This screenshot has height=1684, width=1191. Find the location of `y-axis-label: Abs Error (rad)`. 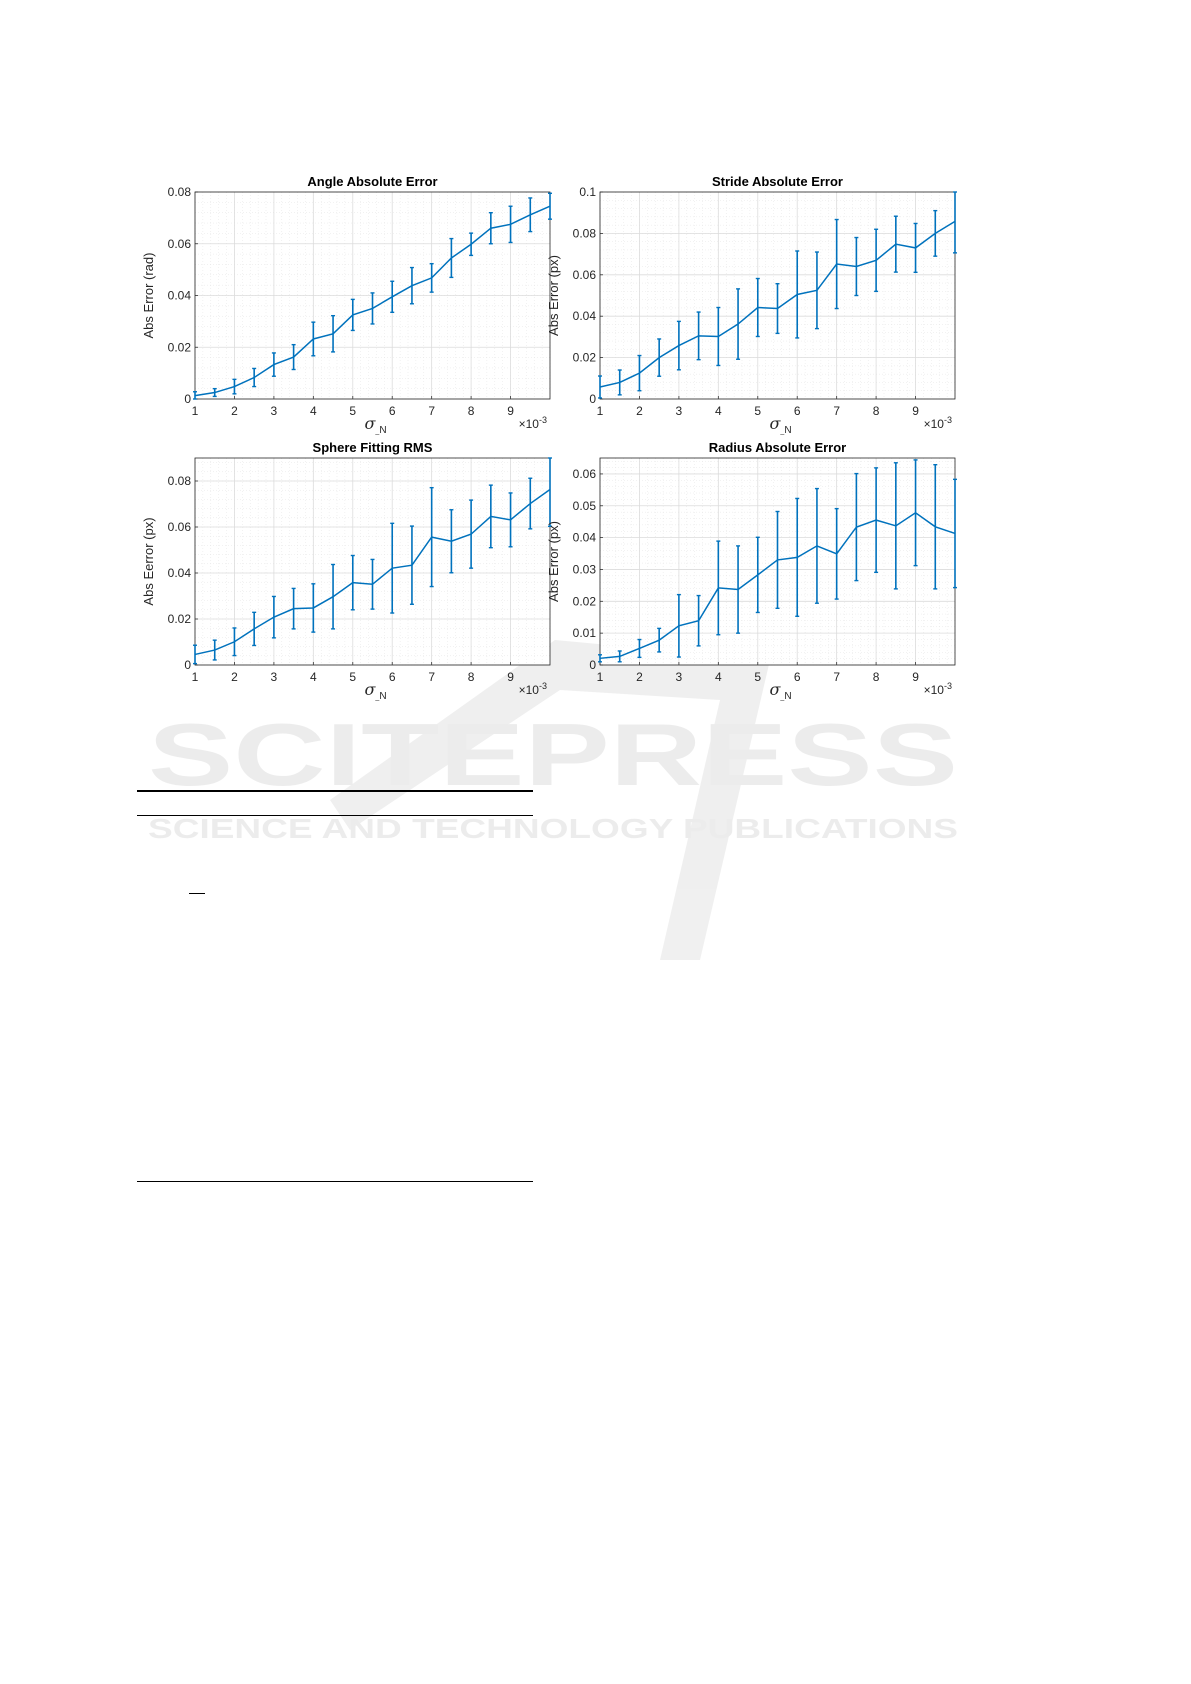

y-axis-label: Abs Error (rad) is located at coordinates (148, 296).